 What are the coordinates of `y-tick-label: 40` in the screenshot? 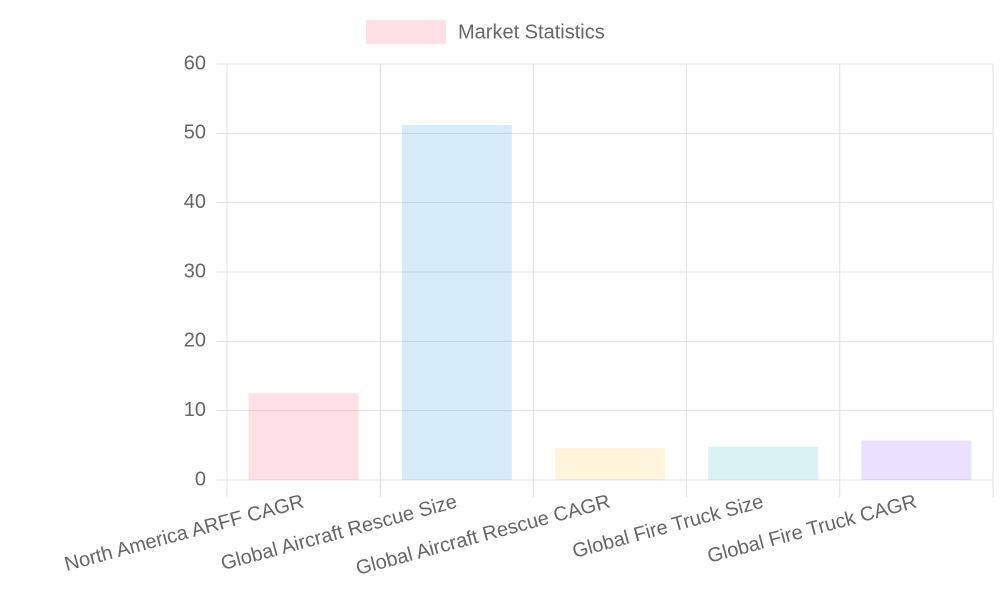 It's located at (195, 202).